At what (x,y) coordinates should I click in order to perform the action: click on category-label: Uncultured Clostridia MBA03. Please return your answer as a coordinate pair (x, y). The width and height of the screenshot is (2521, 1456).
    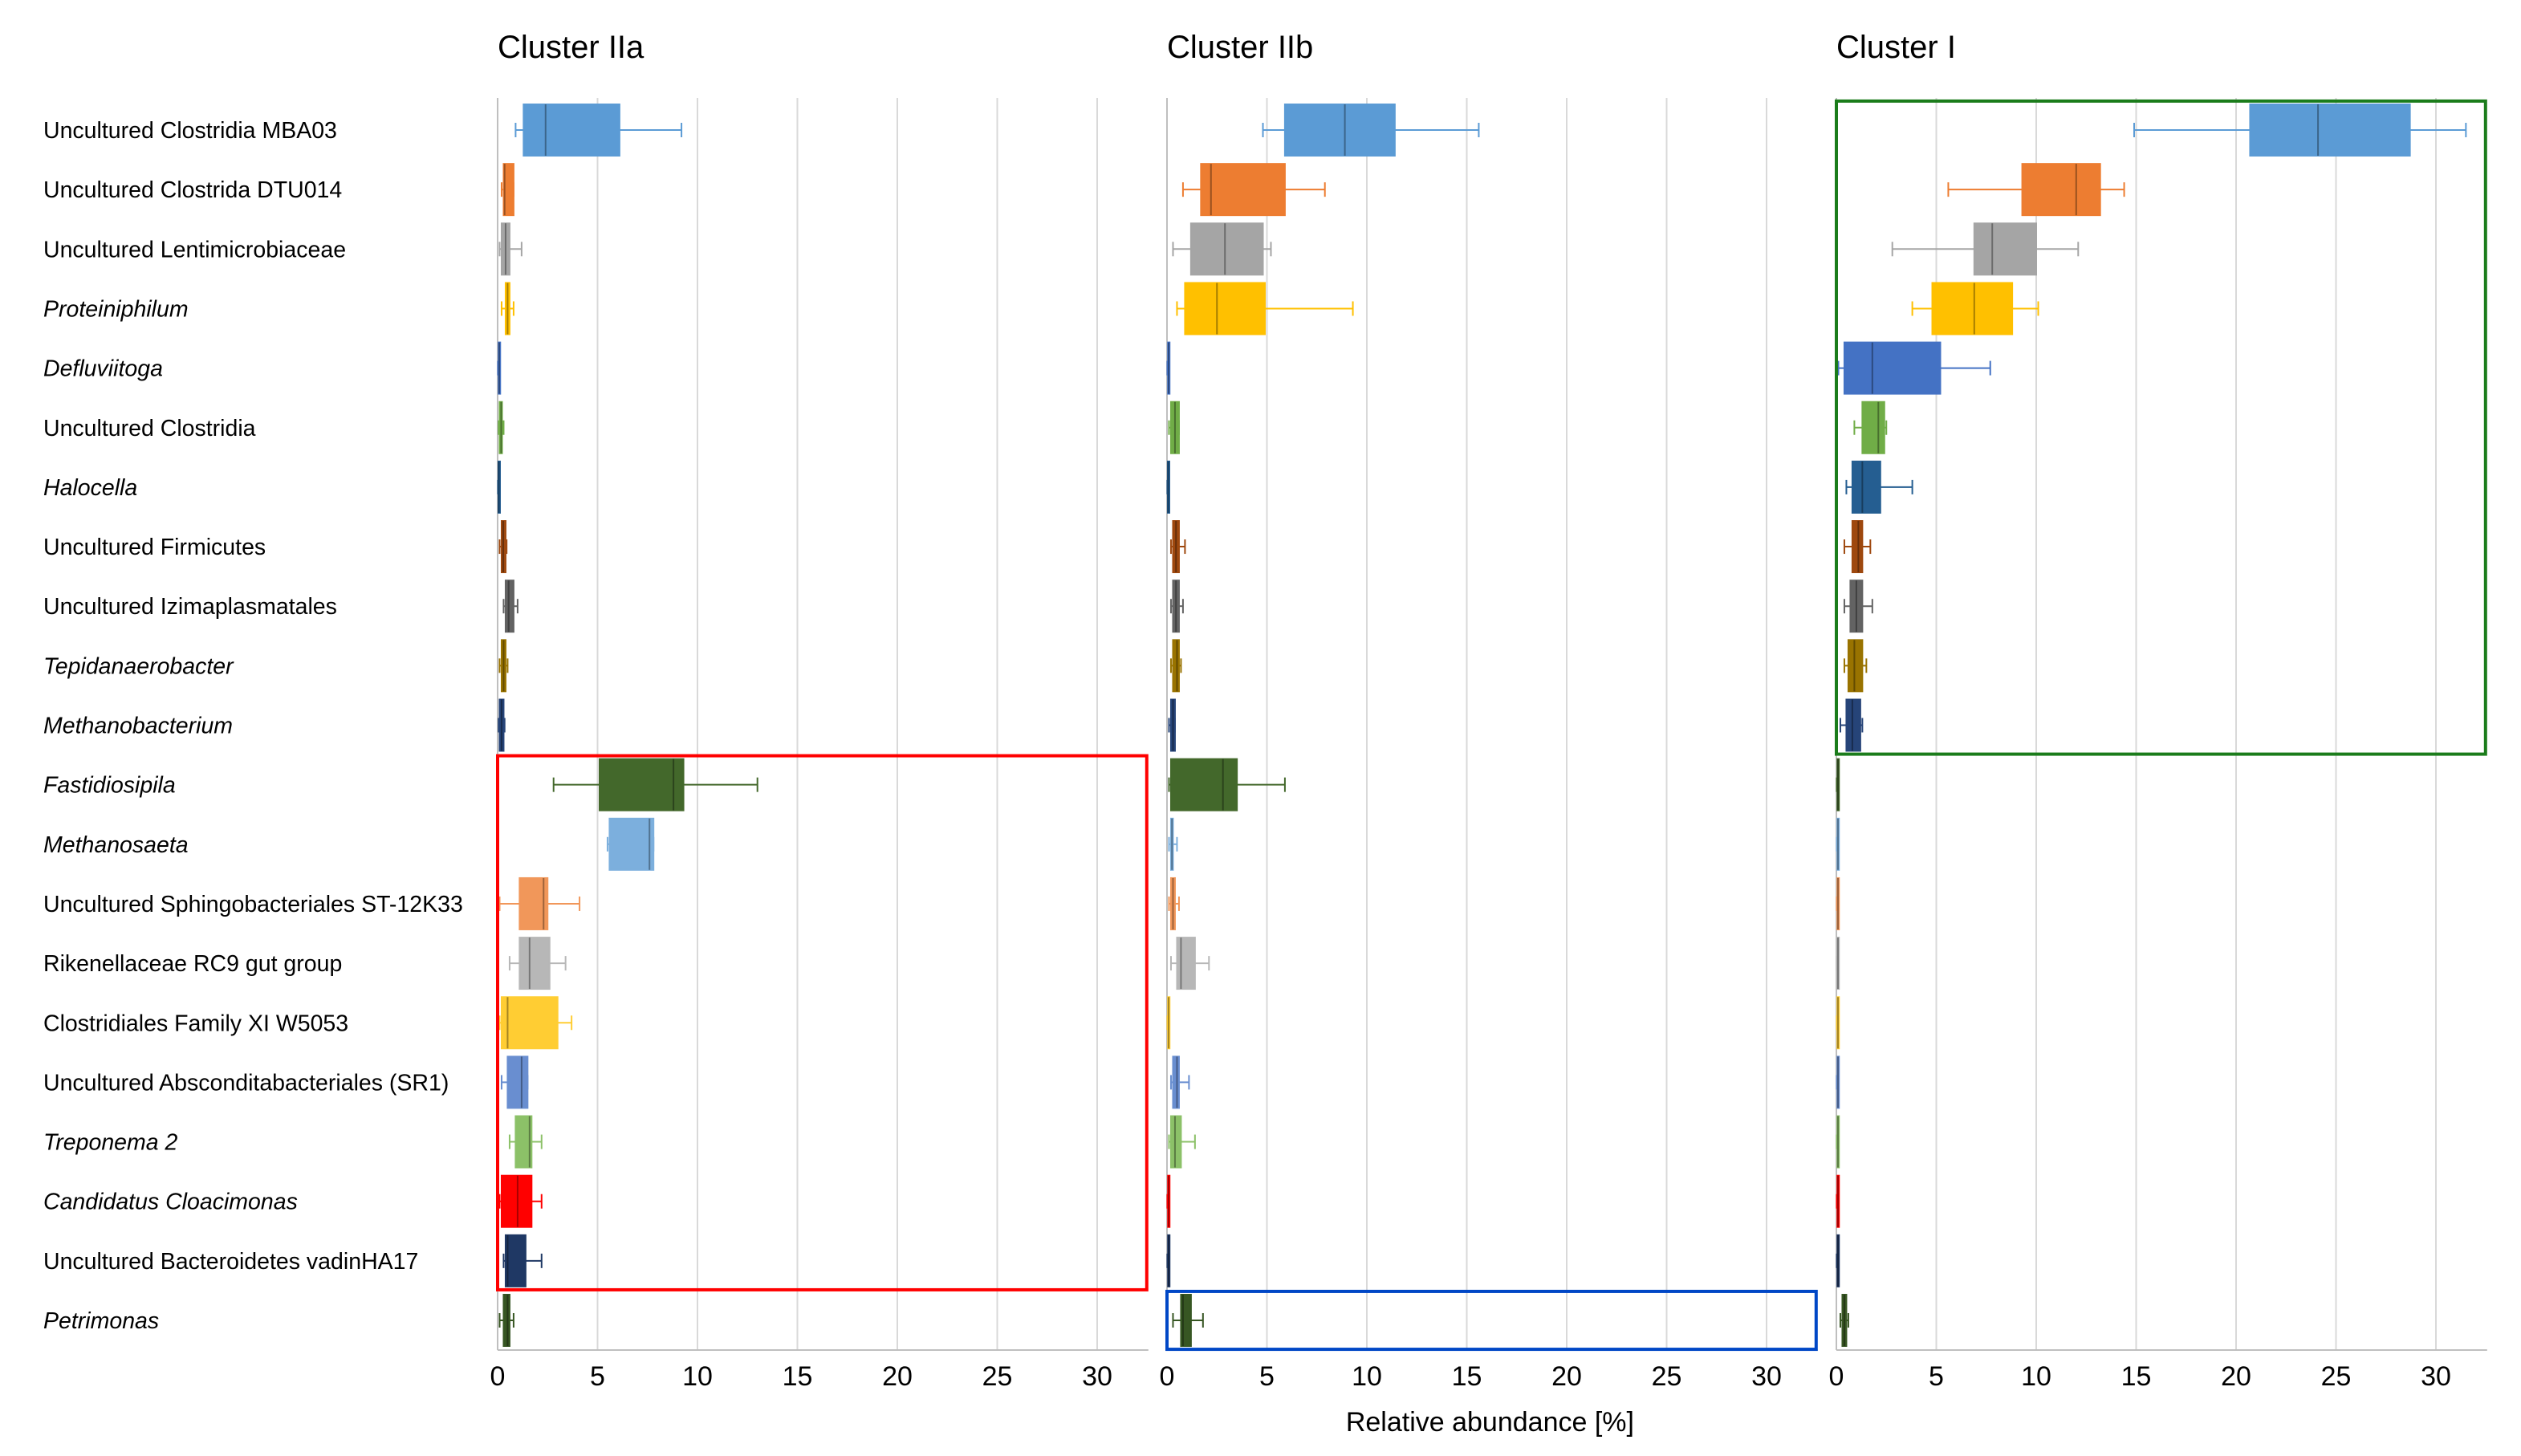
    Looking at the image, I should click on (190, 131).